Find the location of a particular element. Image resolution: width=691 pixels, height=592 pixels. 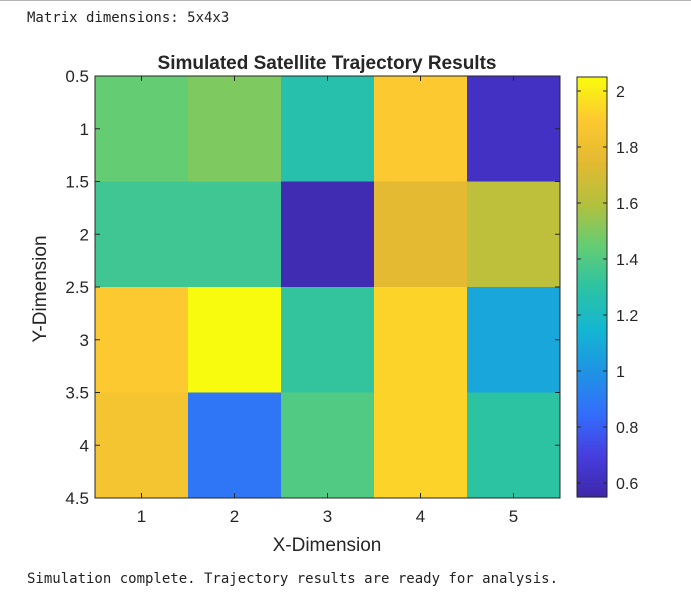

x-tick-label: 3 is located at coordinates (327, 516).